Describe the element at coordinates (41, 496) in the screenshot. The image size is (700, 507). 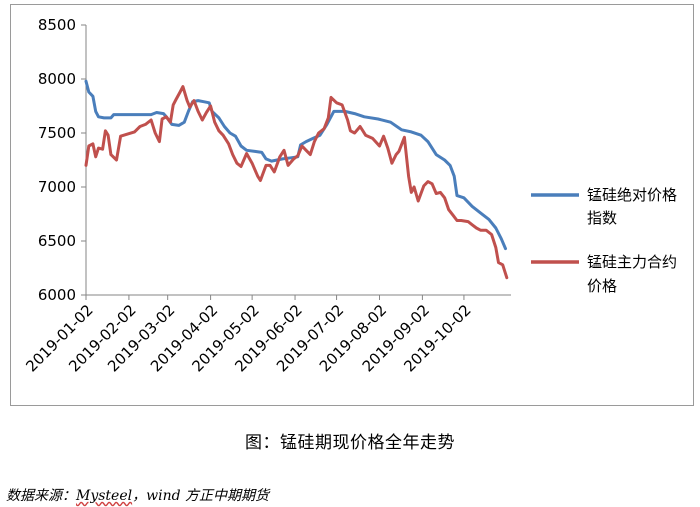
I see `source-prefix: 数据来源：` at that location.